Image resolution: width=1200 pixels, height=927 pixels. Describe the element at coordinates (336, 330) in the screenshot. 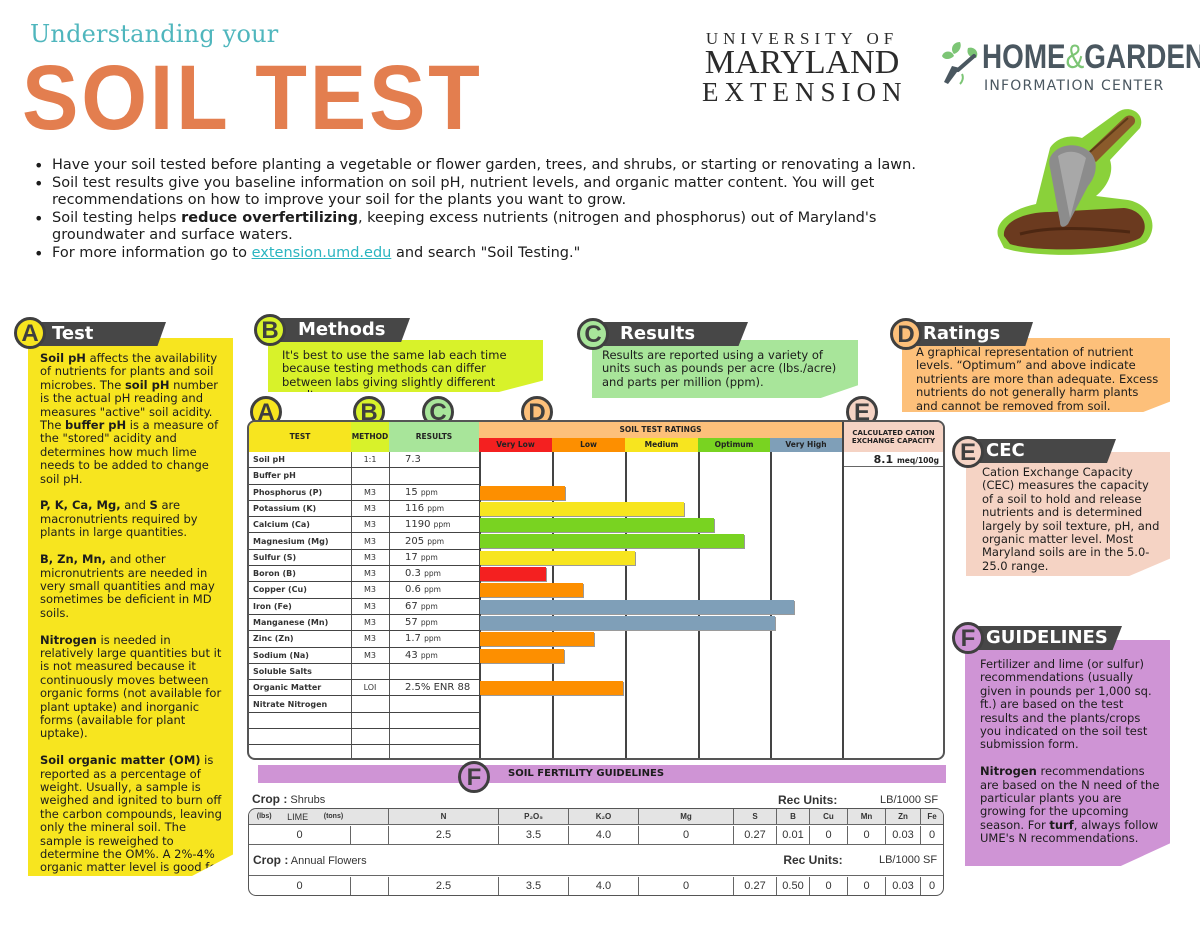

I see `section-b-header: Methods` at that location.